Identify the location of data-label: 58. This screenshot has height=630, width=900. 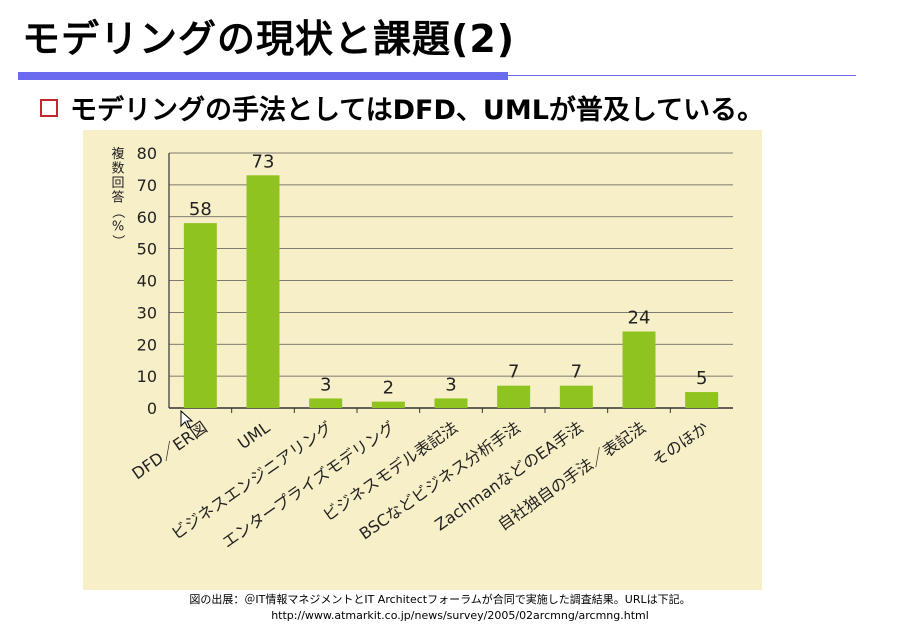
(200, 209).